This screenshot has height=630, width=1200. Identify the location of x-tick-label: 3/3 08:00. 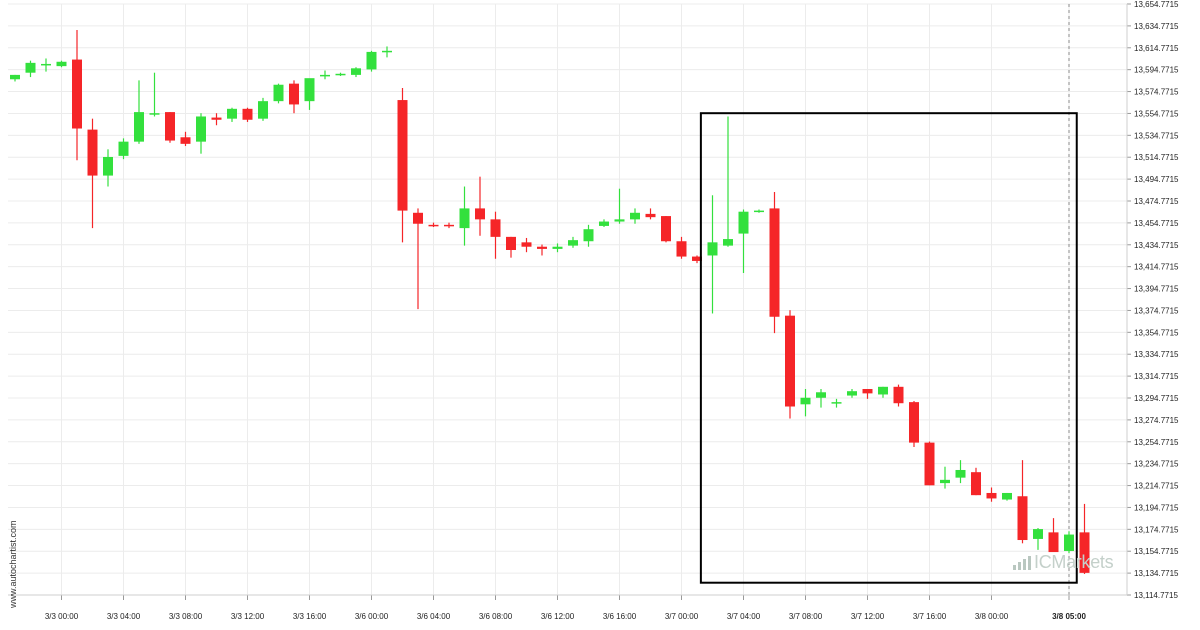
(186, 616).